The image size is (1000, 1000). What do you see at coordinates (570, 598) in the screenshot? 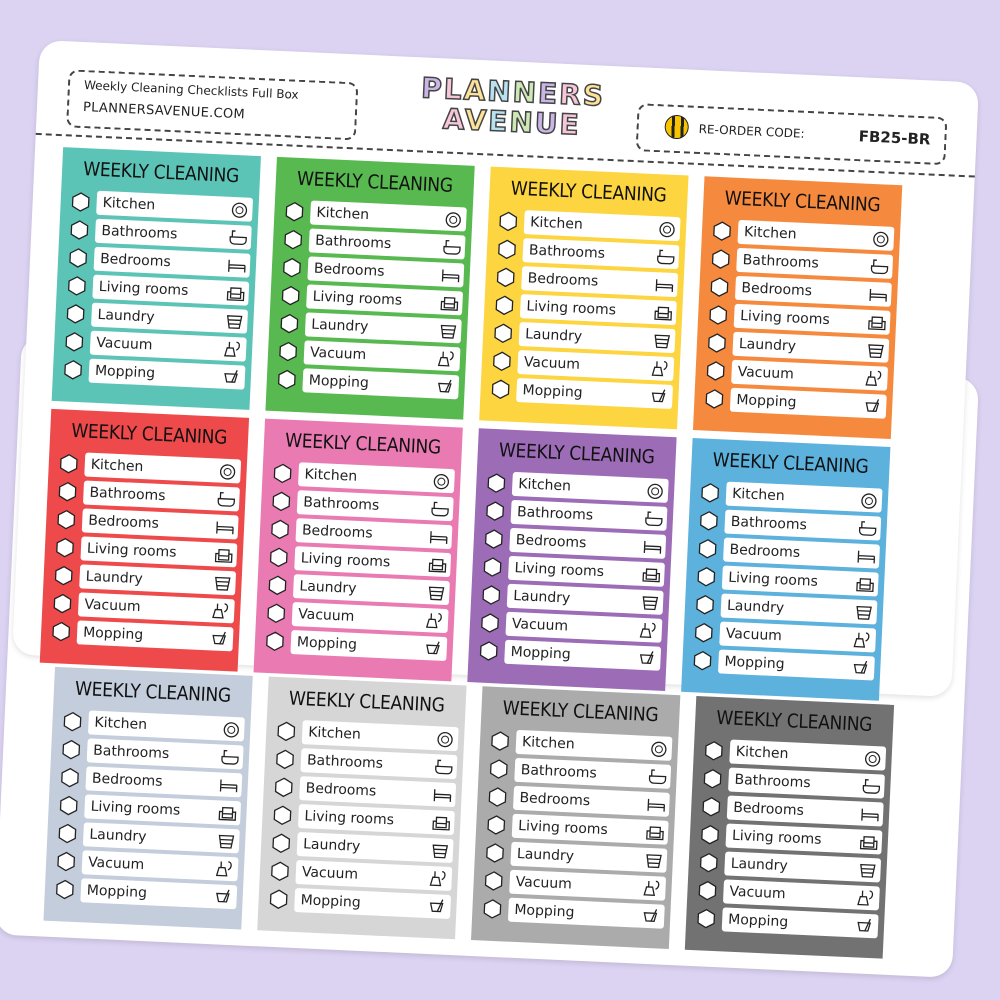
I see `checklist-item: Laundry` at bounding box center [570, 598].